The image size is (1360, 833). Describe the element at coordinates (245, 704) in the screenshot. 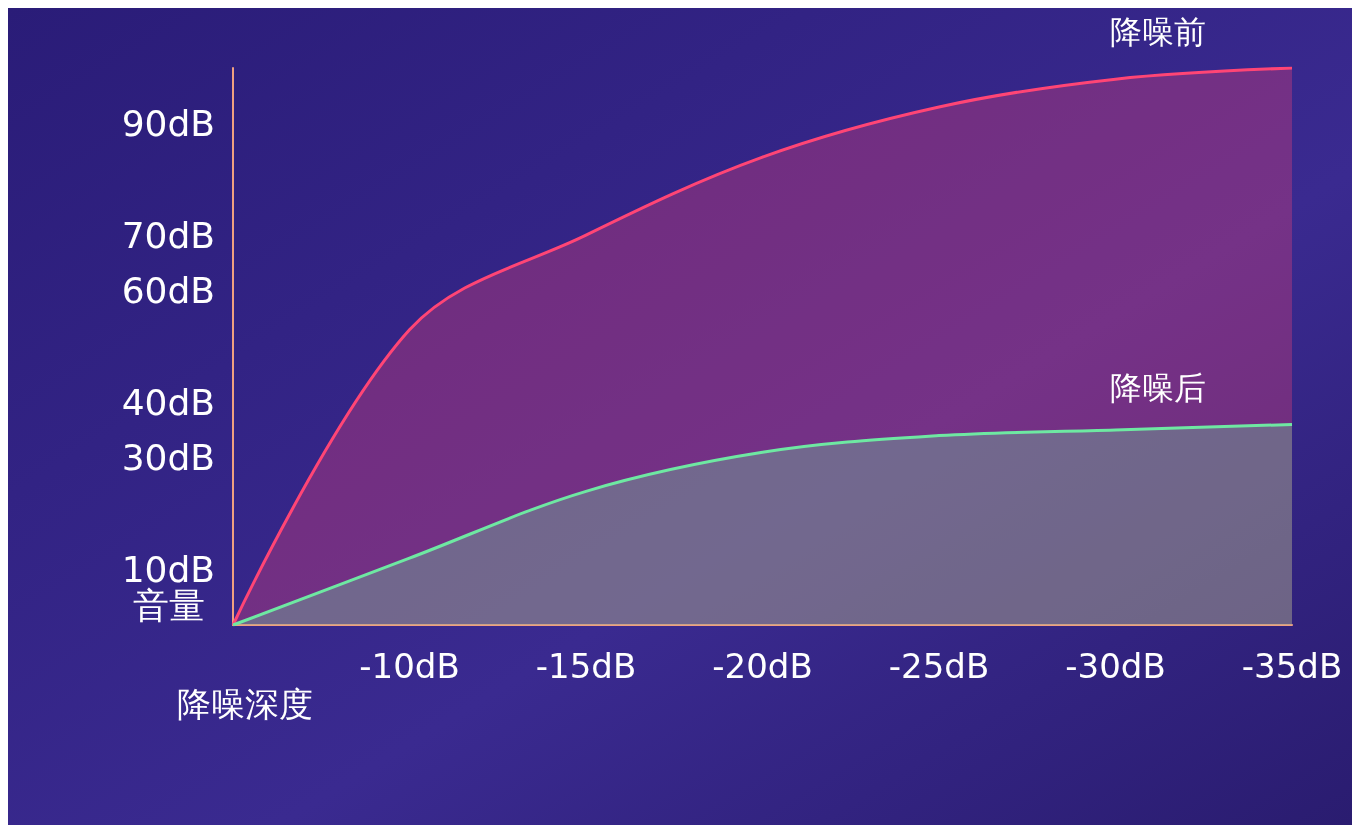

I see `x-axis-title: 降噪深度` at that location.